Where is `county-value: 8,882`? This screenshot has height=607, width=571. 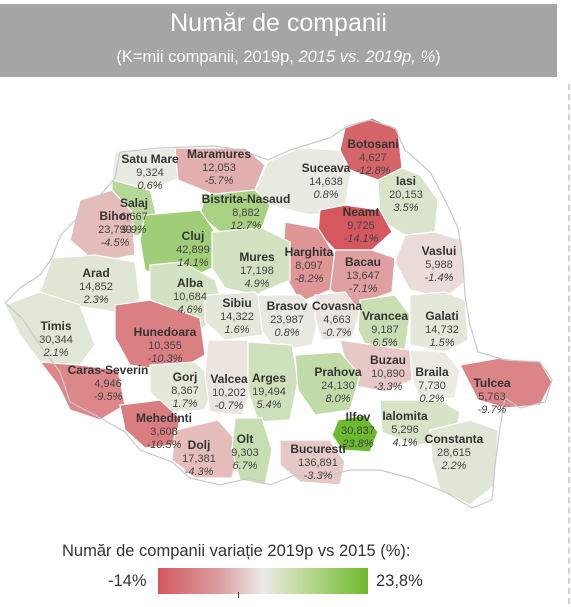 county-value: 8,882 is located at coordinates (246, 213).